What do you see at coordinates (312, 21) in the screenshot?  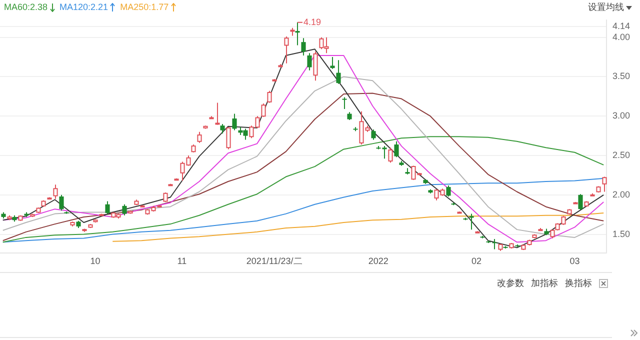 I see `annotation: 4.19` at bounding box center [312, 21].